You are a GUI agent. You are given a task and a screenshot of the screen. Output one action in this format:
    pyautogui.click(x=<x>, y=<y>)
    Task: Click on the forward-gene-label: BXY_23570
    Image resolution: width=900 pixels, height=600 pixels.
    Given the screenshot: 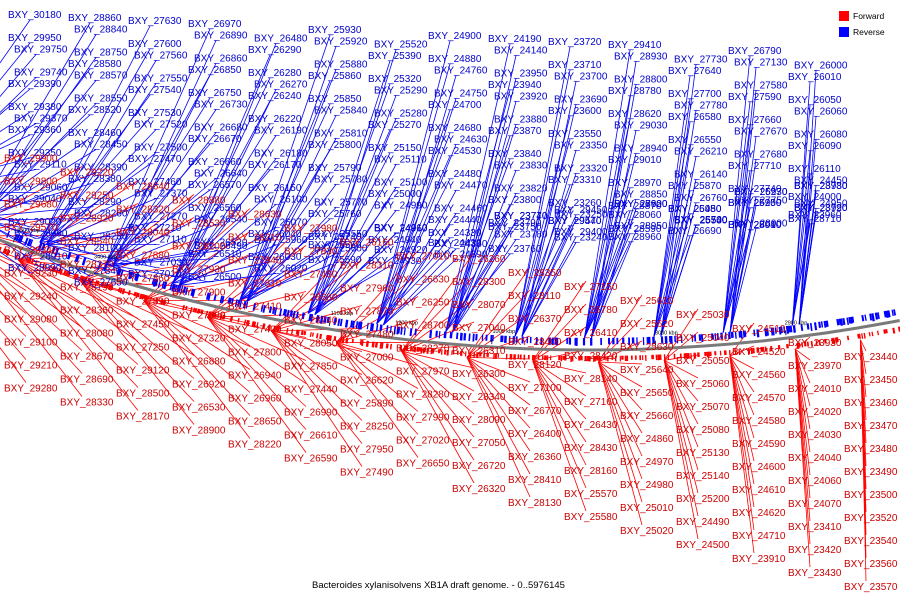 What is the action you would take?
    pyautogui.click(x=871, y=587)
    